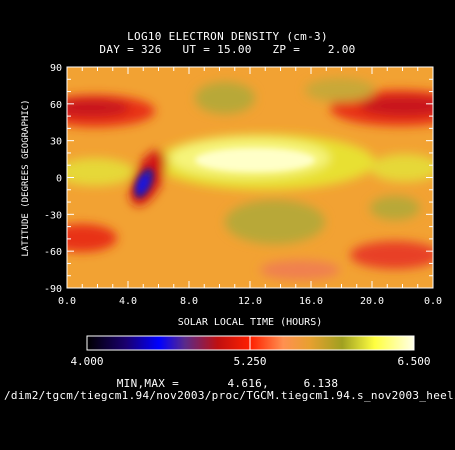 Image resolution: width=455 pixels, height=450 pixels. Describe the element at coordinates (401, 168) in the screenshot. I see `yellow-crest-right` at that location.